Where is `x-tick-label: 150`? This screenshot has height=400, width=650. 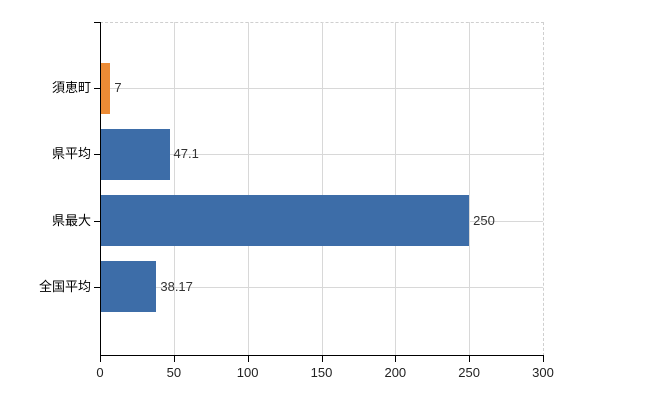
x-tick-label: 150 is located at coordinates (321, 372).